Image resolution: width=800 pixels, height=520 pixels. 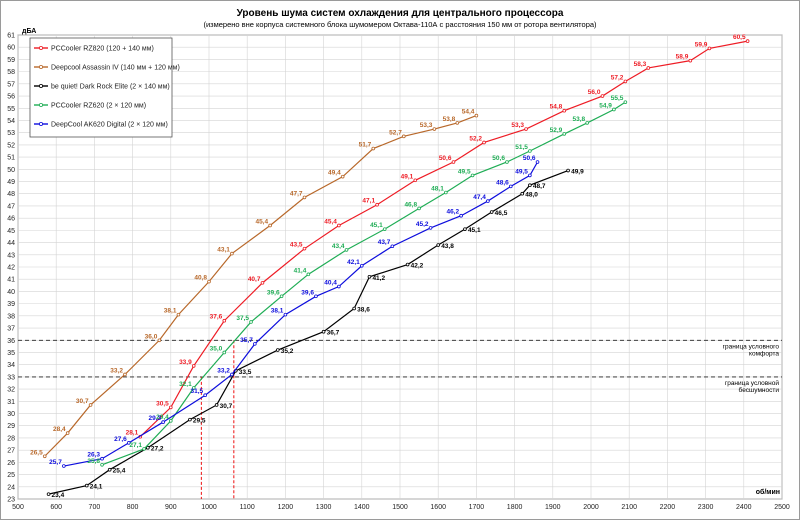 What do you see at coordinates (629, 507) in the screenshot?
I see `x-tick-label: 2100` at bounding box center [629, 507].